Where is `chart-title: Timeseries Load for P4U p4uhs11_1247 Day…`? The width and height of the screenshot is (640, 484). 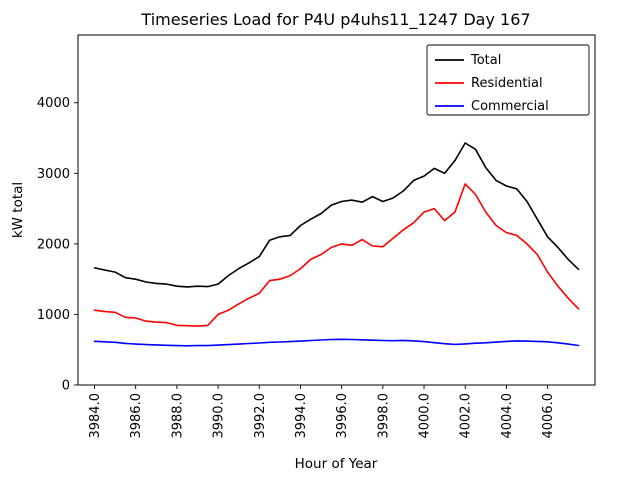 chart-title: Timeseries Load for P4U p4uhs11_1247 Day… is located at coordinates (335, 20).